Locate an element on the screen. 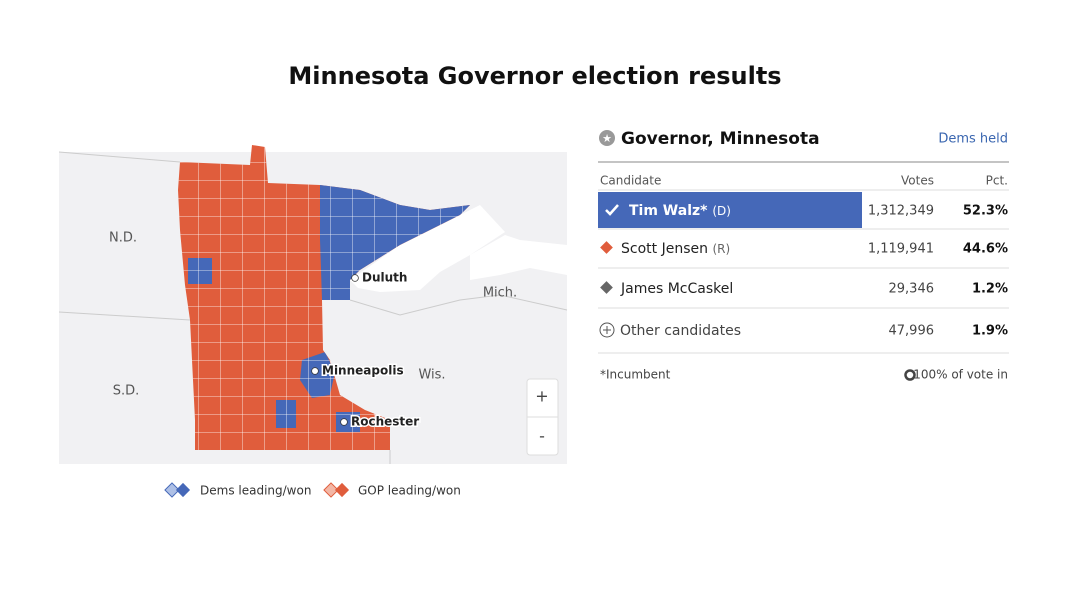 The height and width of the screenshot is (589, 1071). column-header: Candidate is located at coordinates (630, 181).